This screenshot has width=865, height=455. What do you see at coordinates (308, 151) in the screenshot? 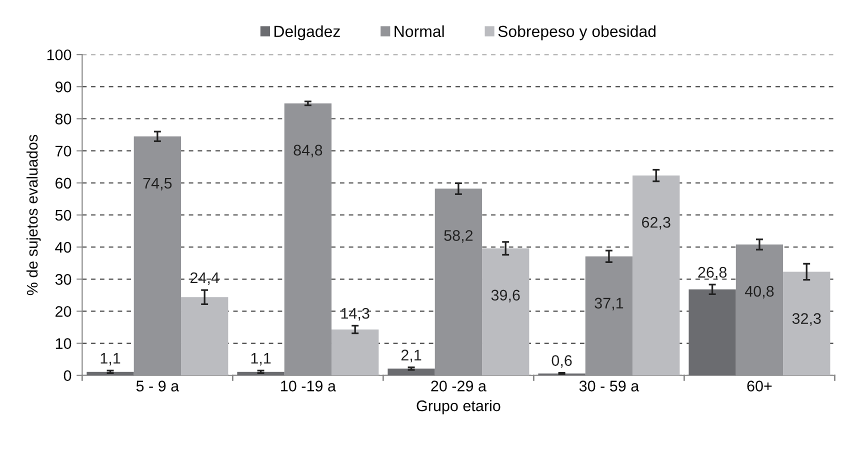
I see `data-label: 84,8` at bounding box center [308, 151].